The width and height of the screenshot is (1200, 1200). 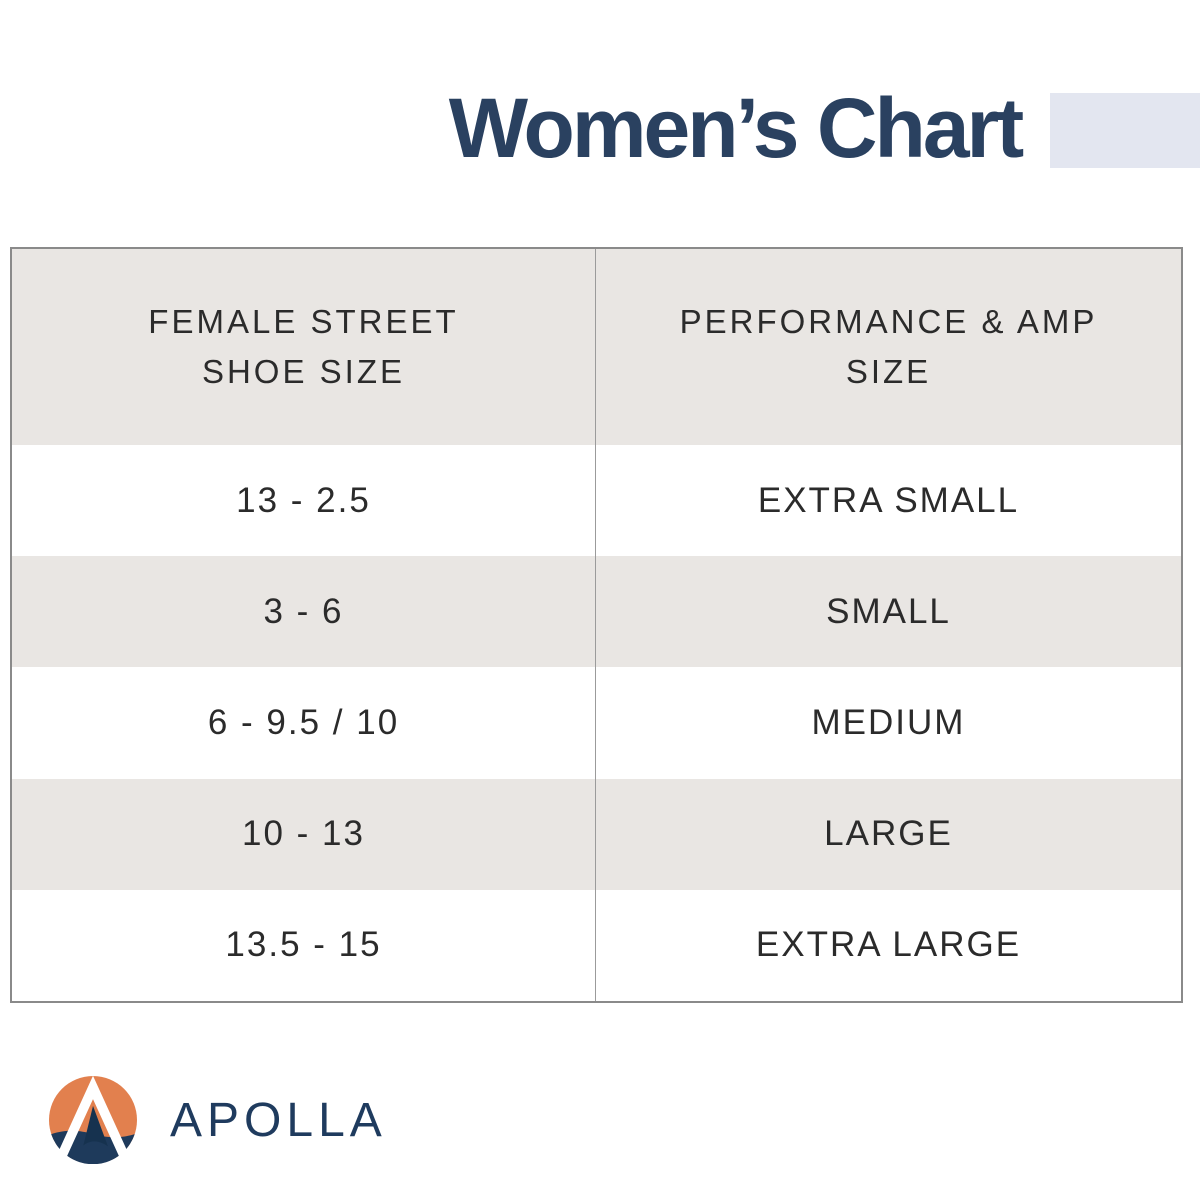 I want to click on table-cell-shoe-size: 13 - 2.5, so click(x=304, y=501).